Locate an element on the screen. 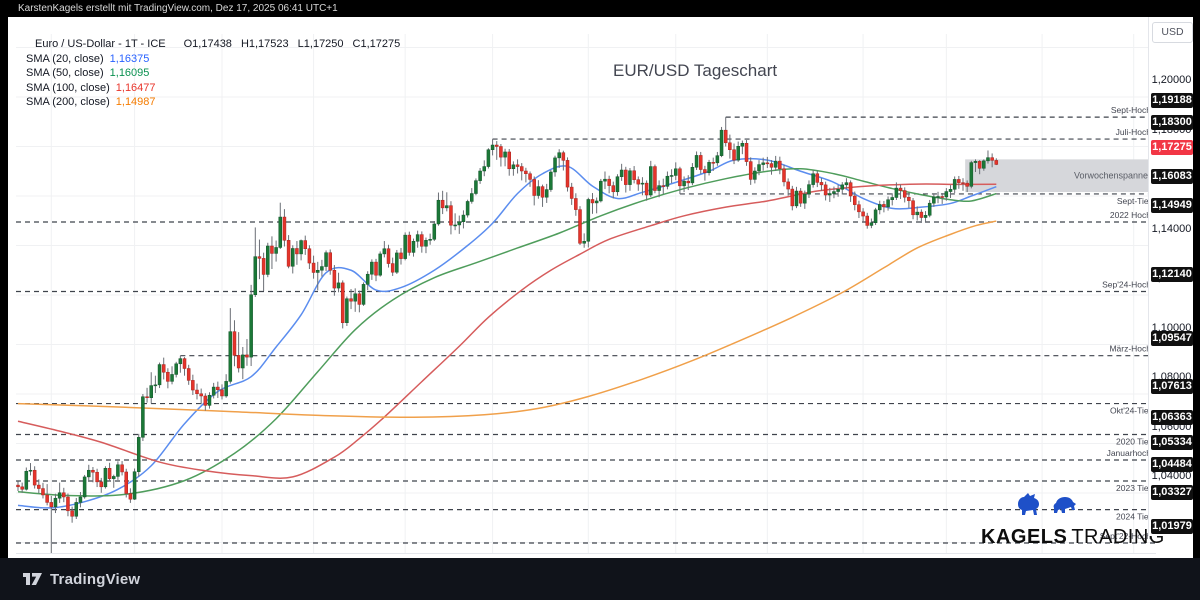  legend-sma-row: SMA (100, close) 1,16477 is located at coordinates (213, 88).